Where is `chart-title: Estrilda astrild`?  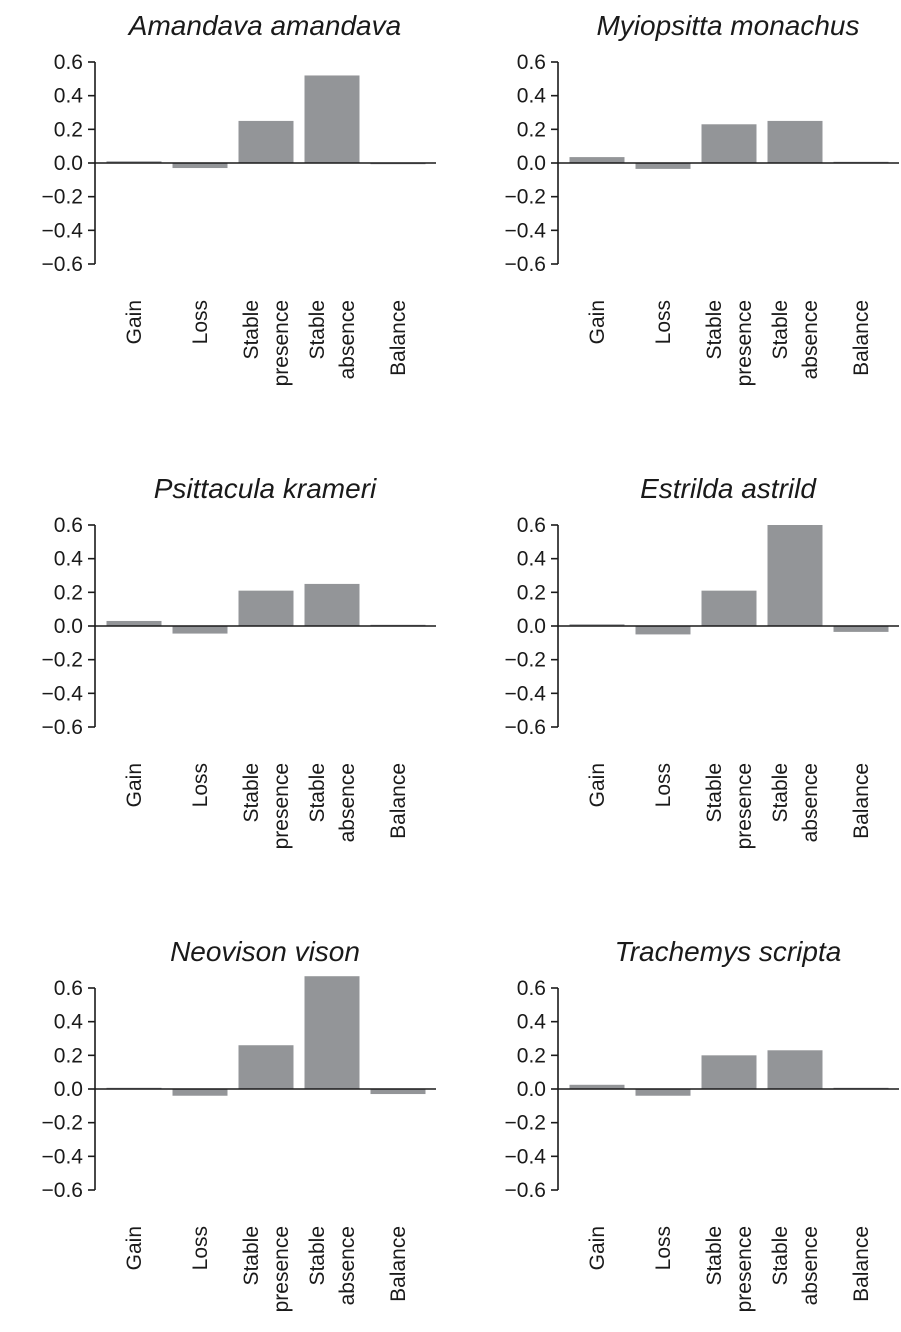
chart-title: Estrilda astrild is located at coordinates (728, 488).